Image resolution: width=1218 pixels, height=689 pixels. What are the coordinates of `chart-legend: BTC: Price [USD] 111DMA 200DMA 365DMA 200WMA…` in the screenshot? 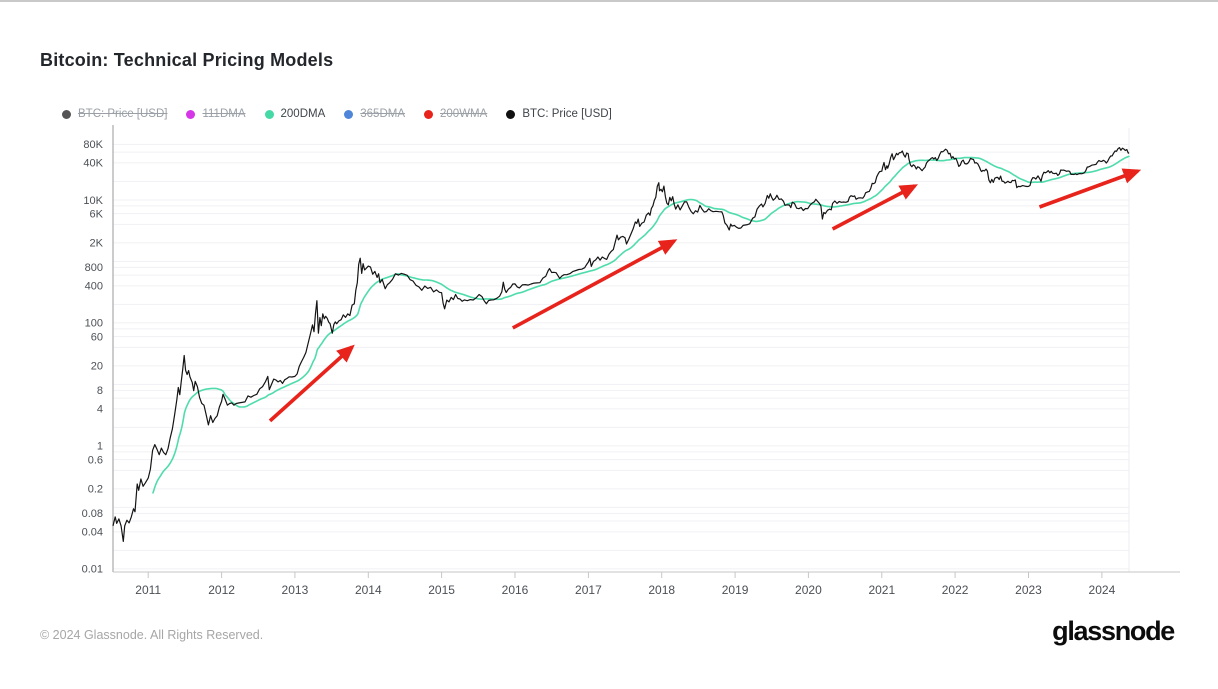 It's located at (337, 114).